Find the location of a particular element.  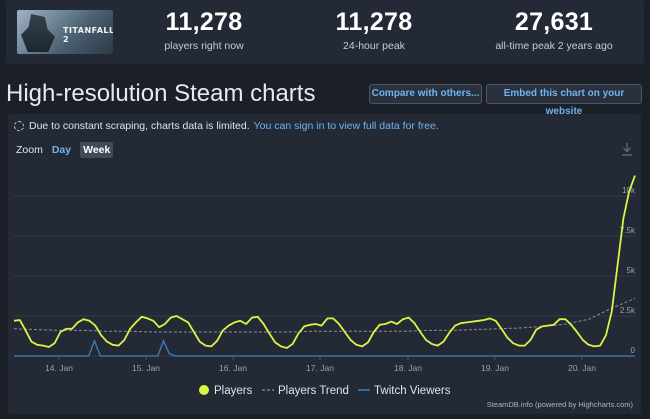

game-thumbnail: TITANFALL 2 is located at coordinates (65, 32).